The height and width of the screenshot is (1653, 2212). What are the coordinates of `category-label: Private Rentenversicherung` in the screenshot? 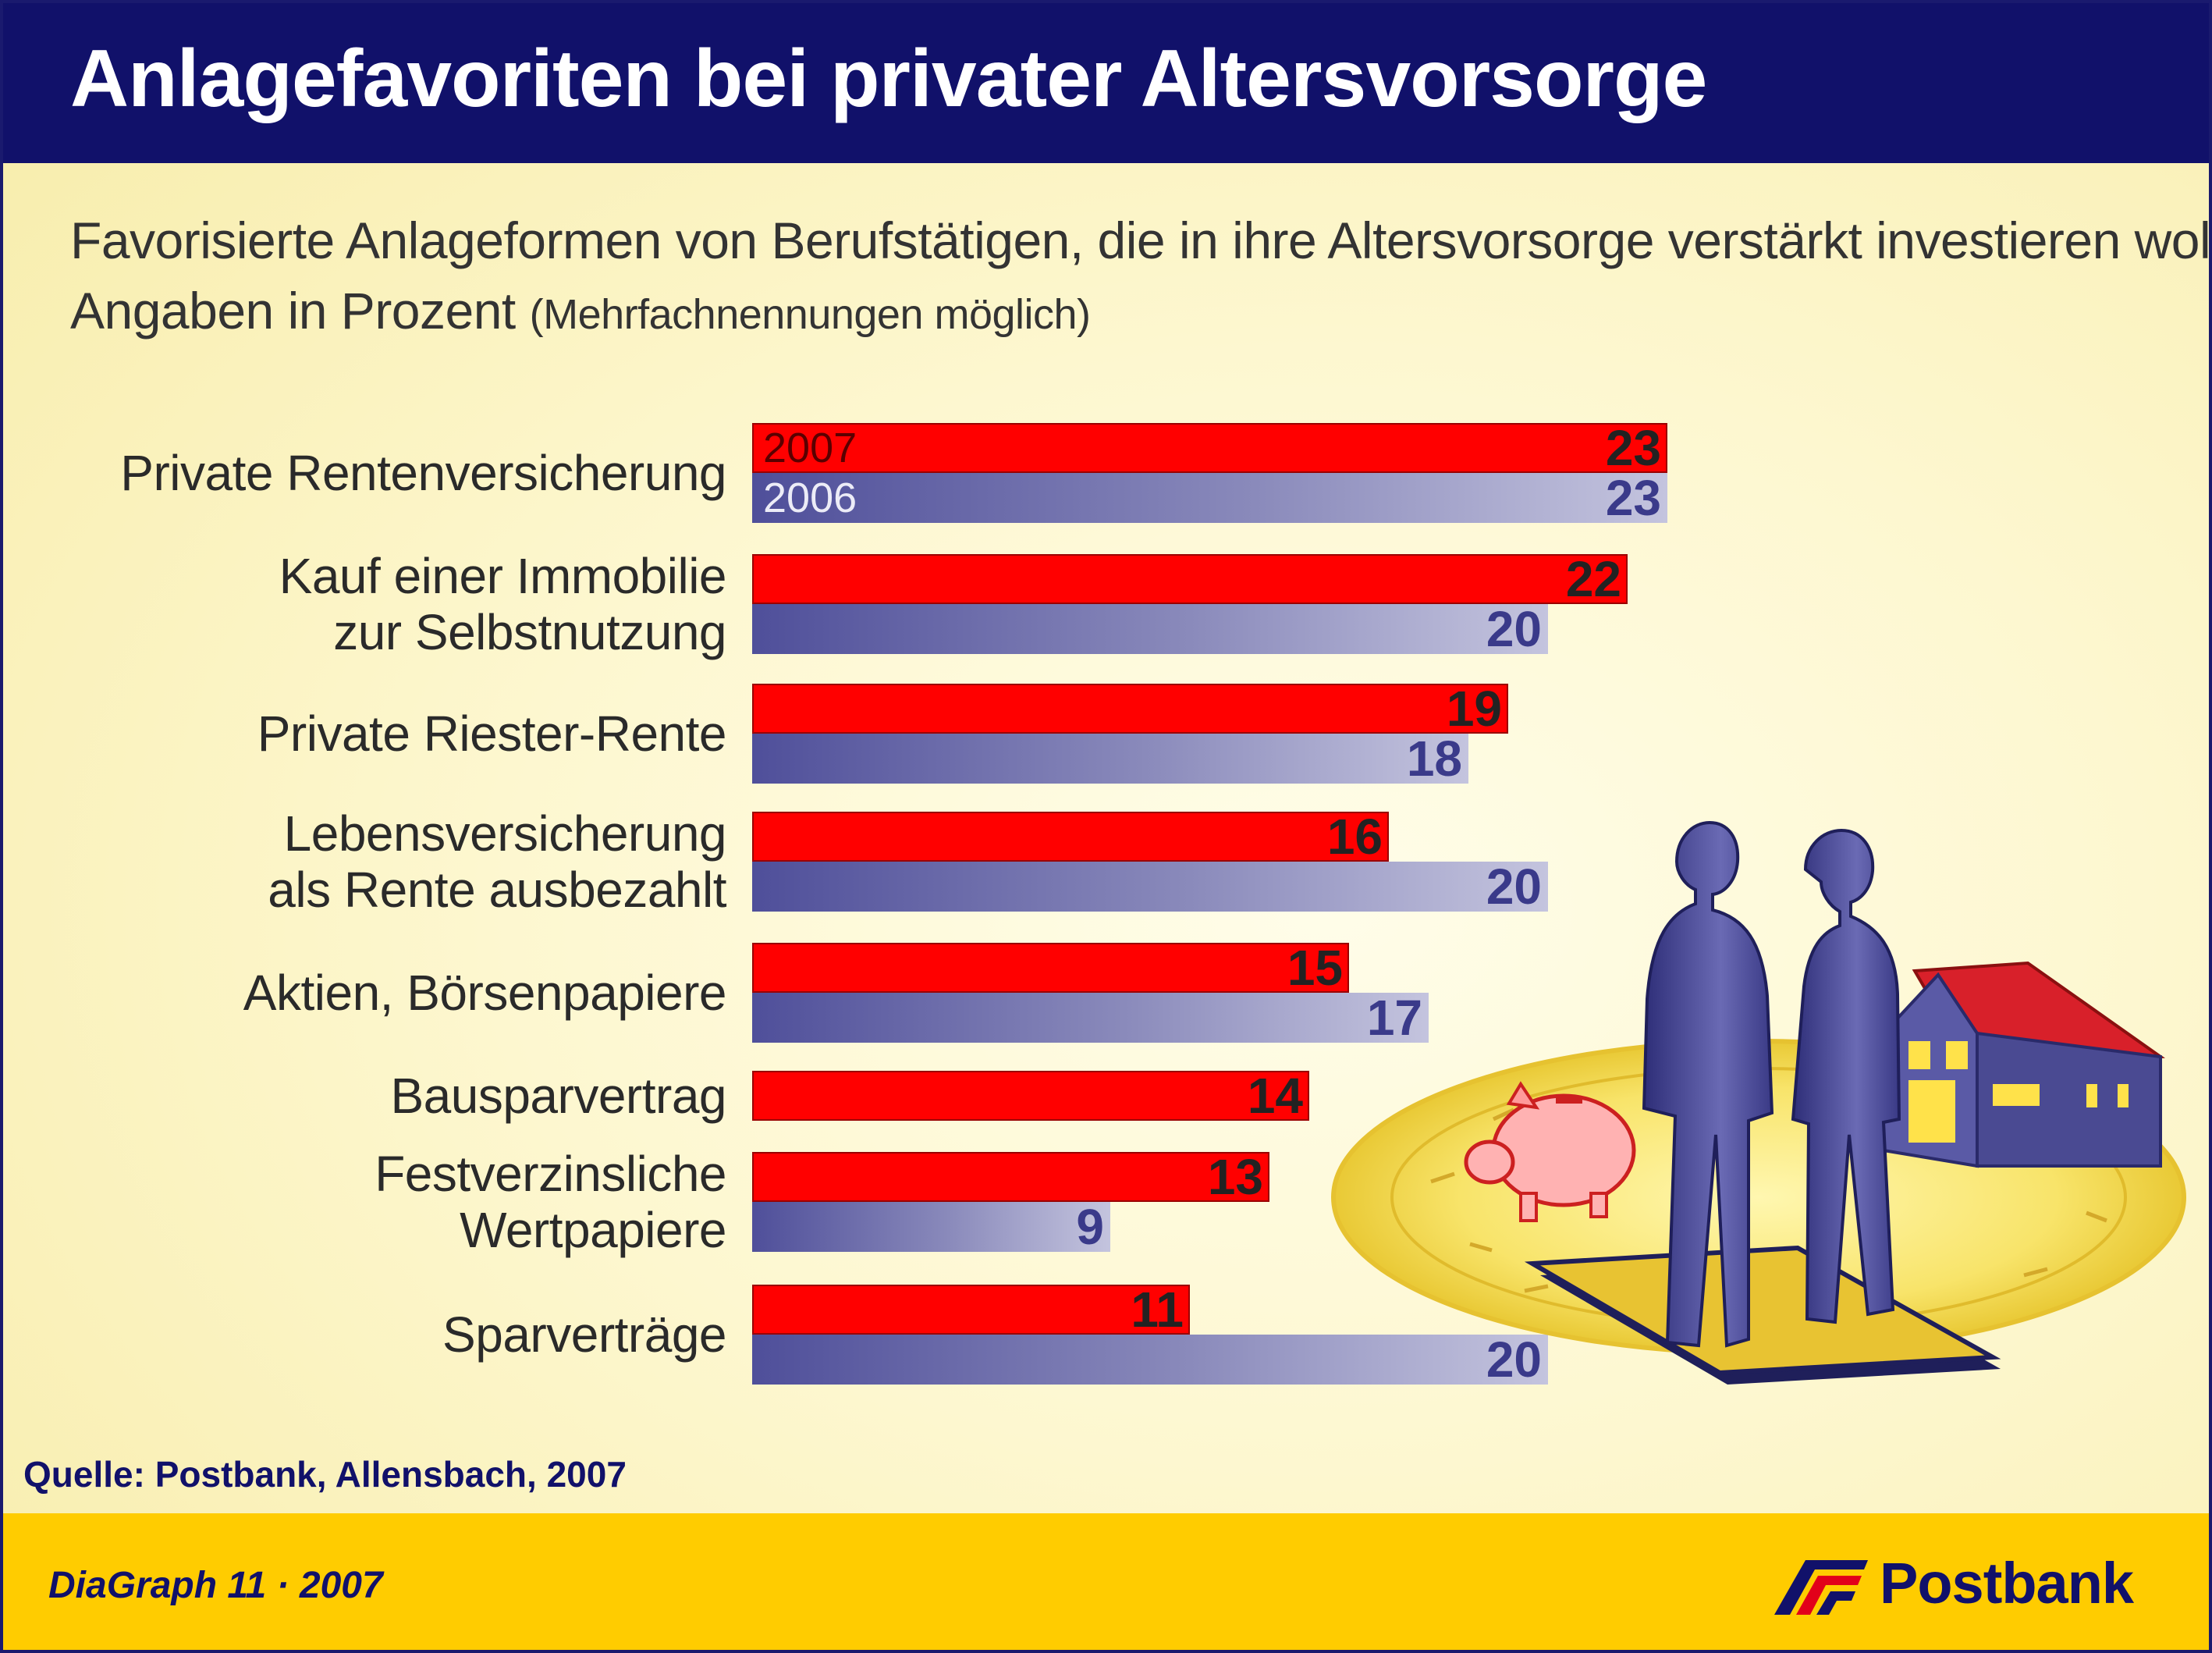 It's located at (423, 473).